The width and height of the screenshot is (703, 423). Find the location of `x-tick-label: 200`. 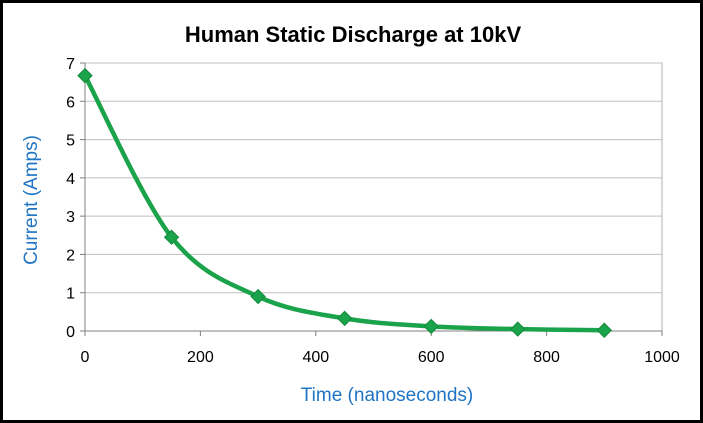

x-tick-label: 200 is located at coordinates (200, 357).